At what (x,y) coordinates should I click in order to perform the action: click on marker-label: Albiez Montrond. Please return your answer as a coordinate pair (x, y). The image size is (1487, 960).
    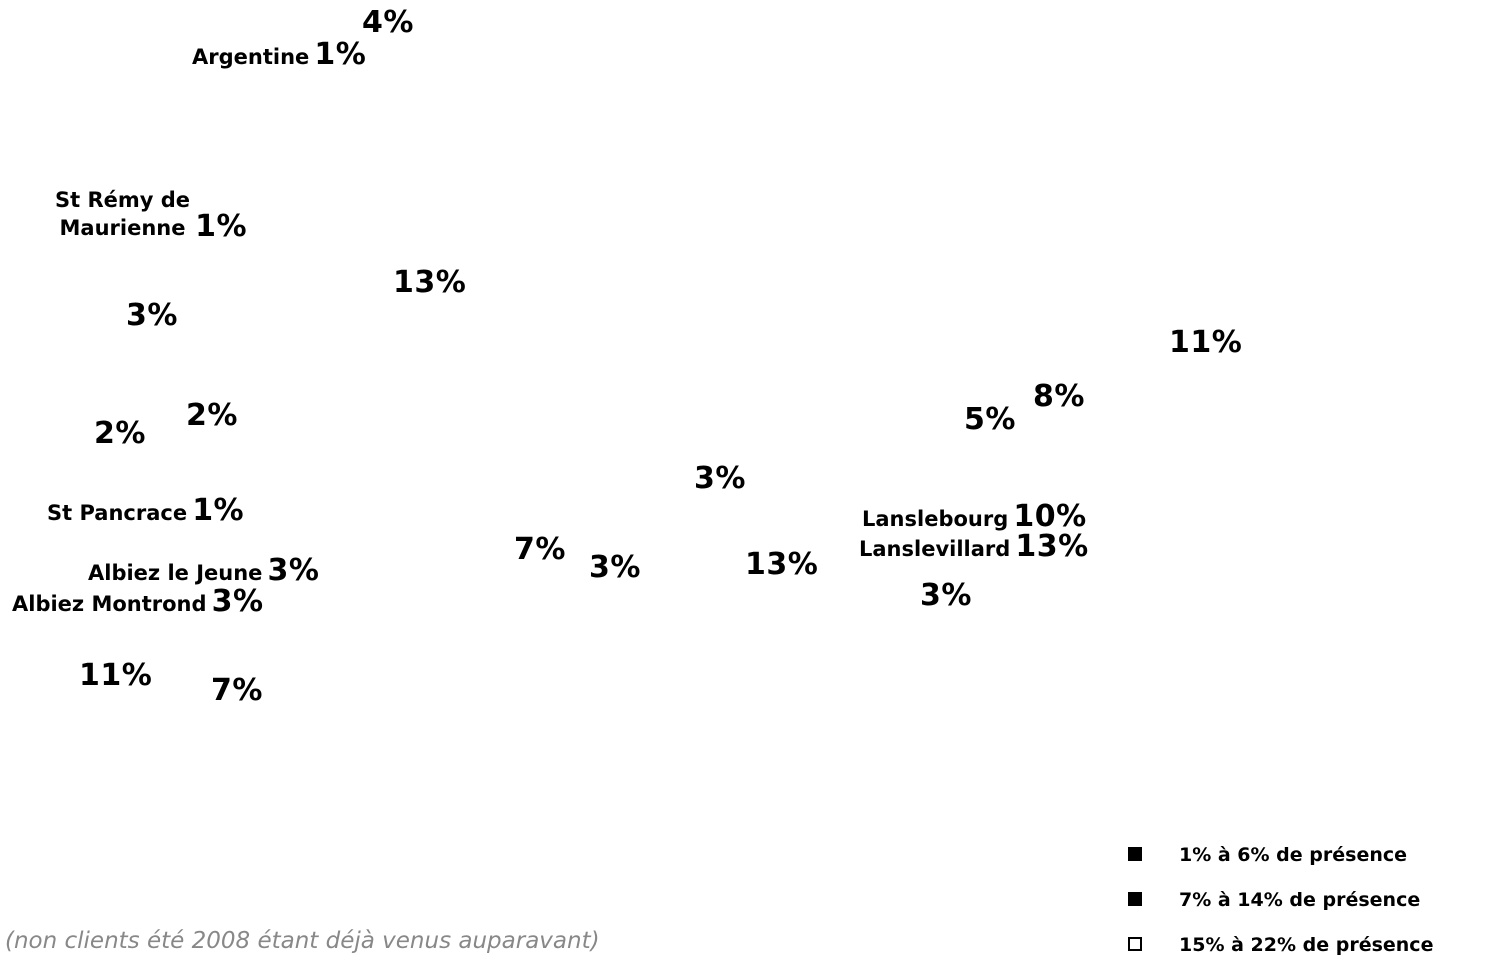
    Looking at the image, I should click on (109, 604).